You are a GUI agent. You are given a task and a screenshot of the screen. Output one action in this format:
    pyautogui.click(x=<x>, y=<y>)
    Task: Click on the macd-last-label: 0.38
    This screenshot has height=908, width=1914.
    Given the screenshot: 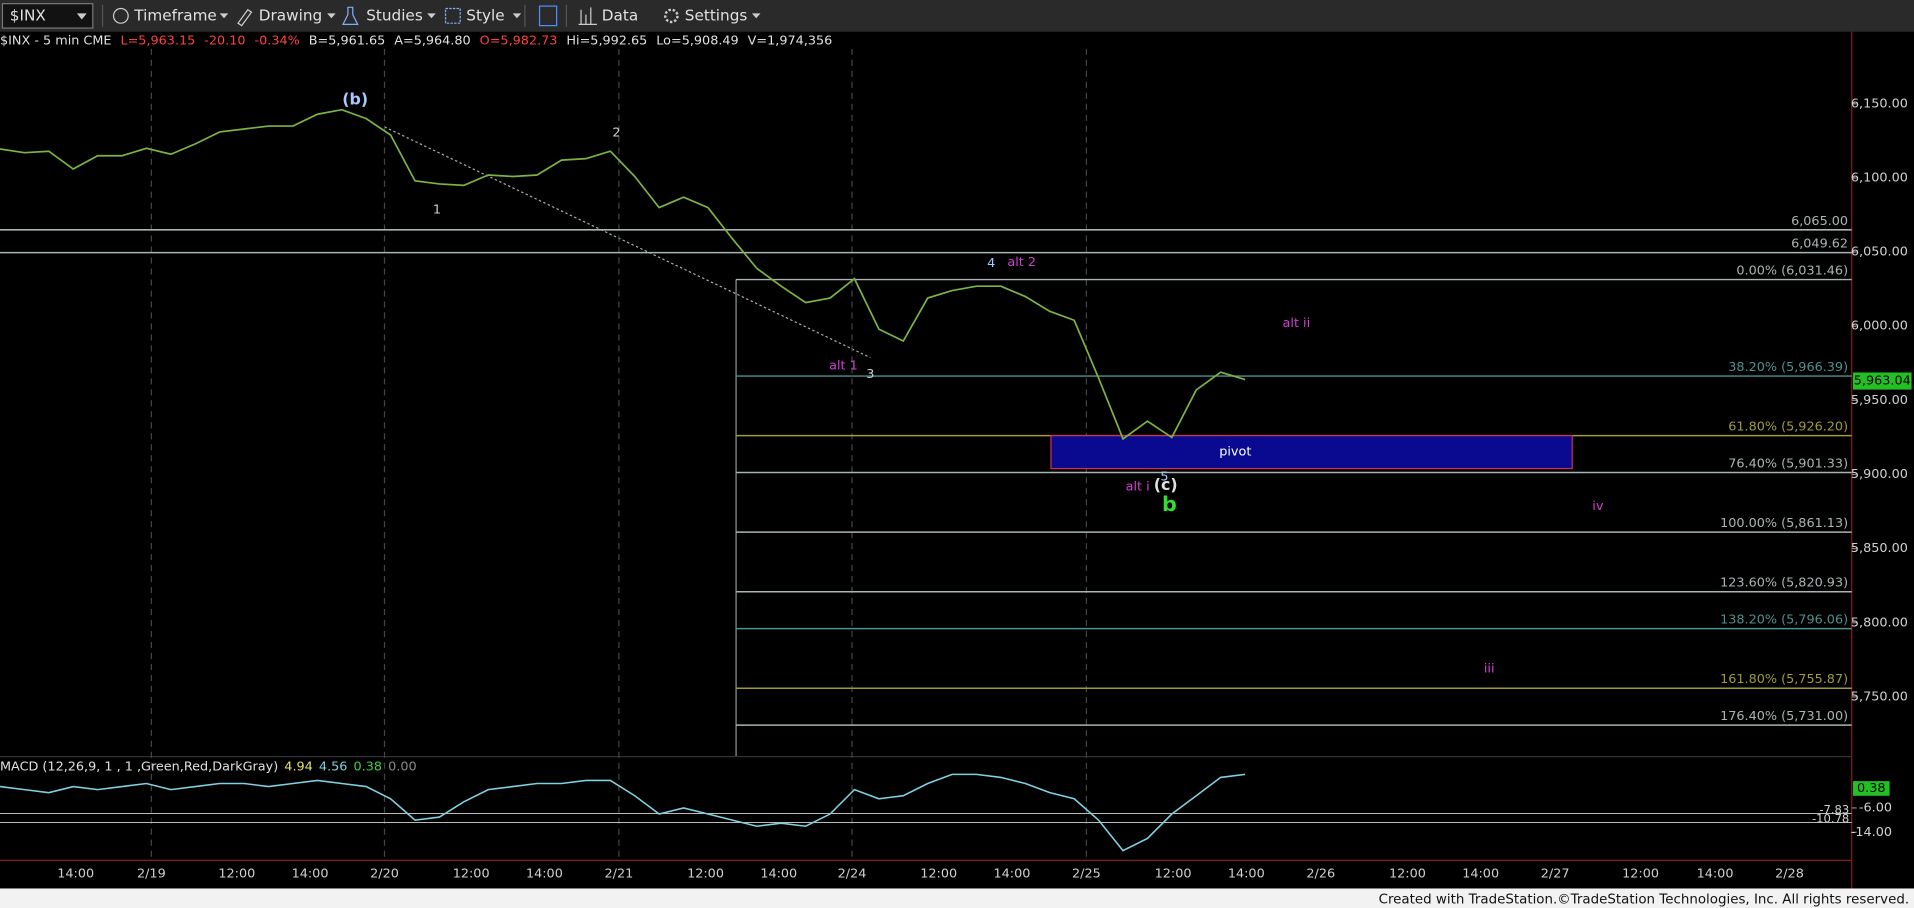 What is the action you would take?
    pyautogui.click(x=1871, y=788)
    